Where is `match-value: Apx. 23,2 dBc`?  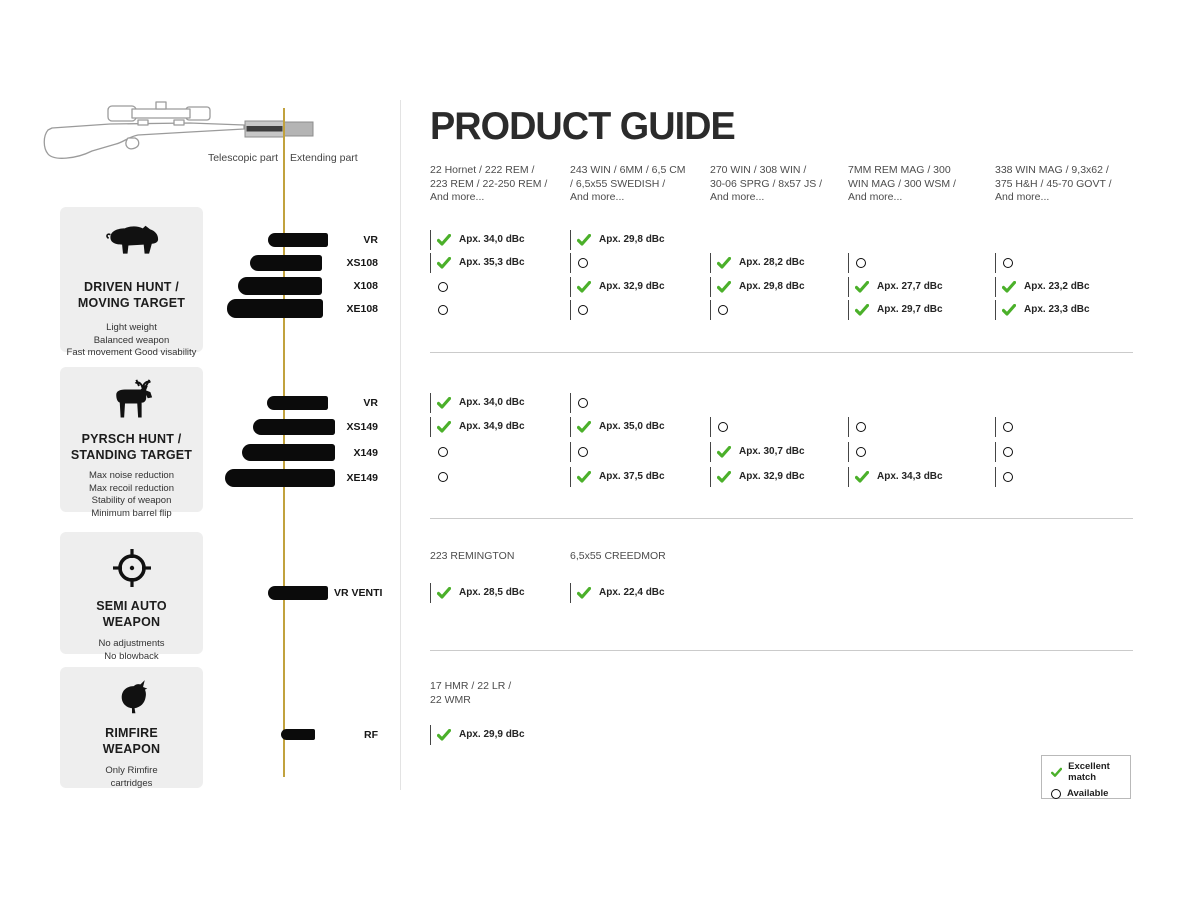
match-value: Apx. 23,2 dBc is located at coordinates (1057, 286).